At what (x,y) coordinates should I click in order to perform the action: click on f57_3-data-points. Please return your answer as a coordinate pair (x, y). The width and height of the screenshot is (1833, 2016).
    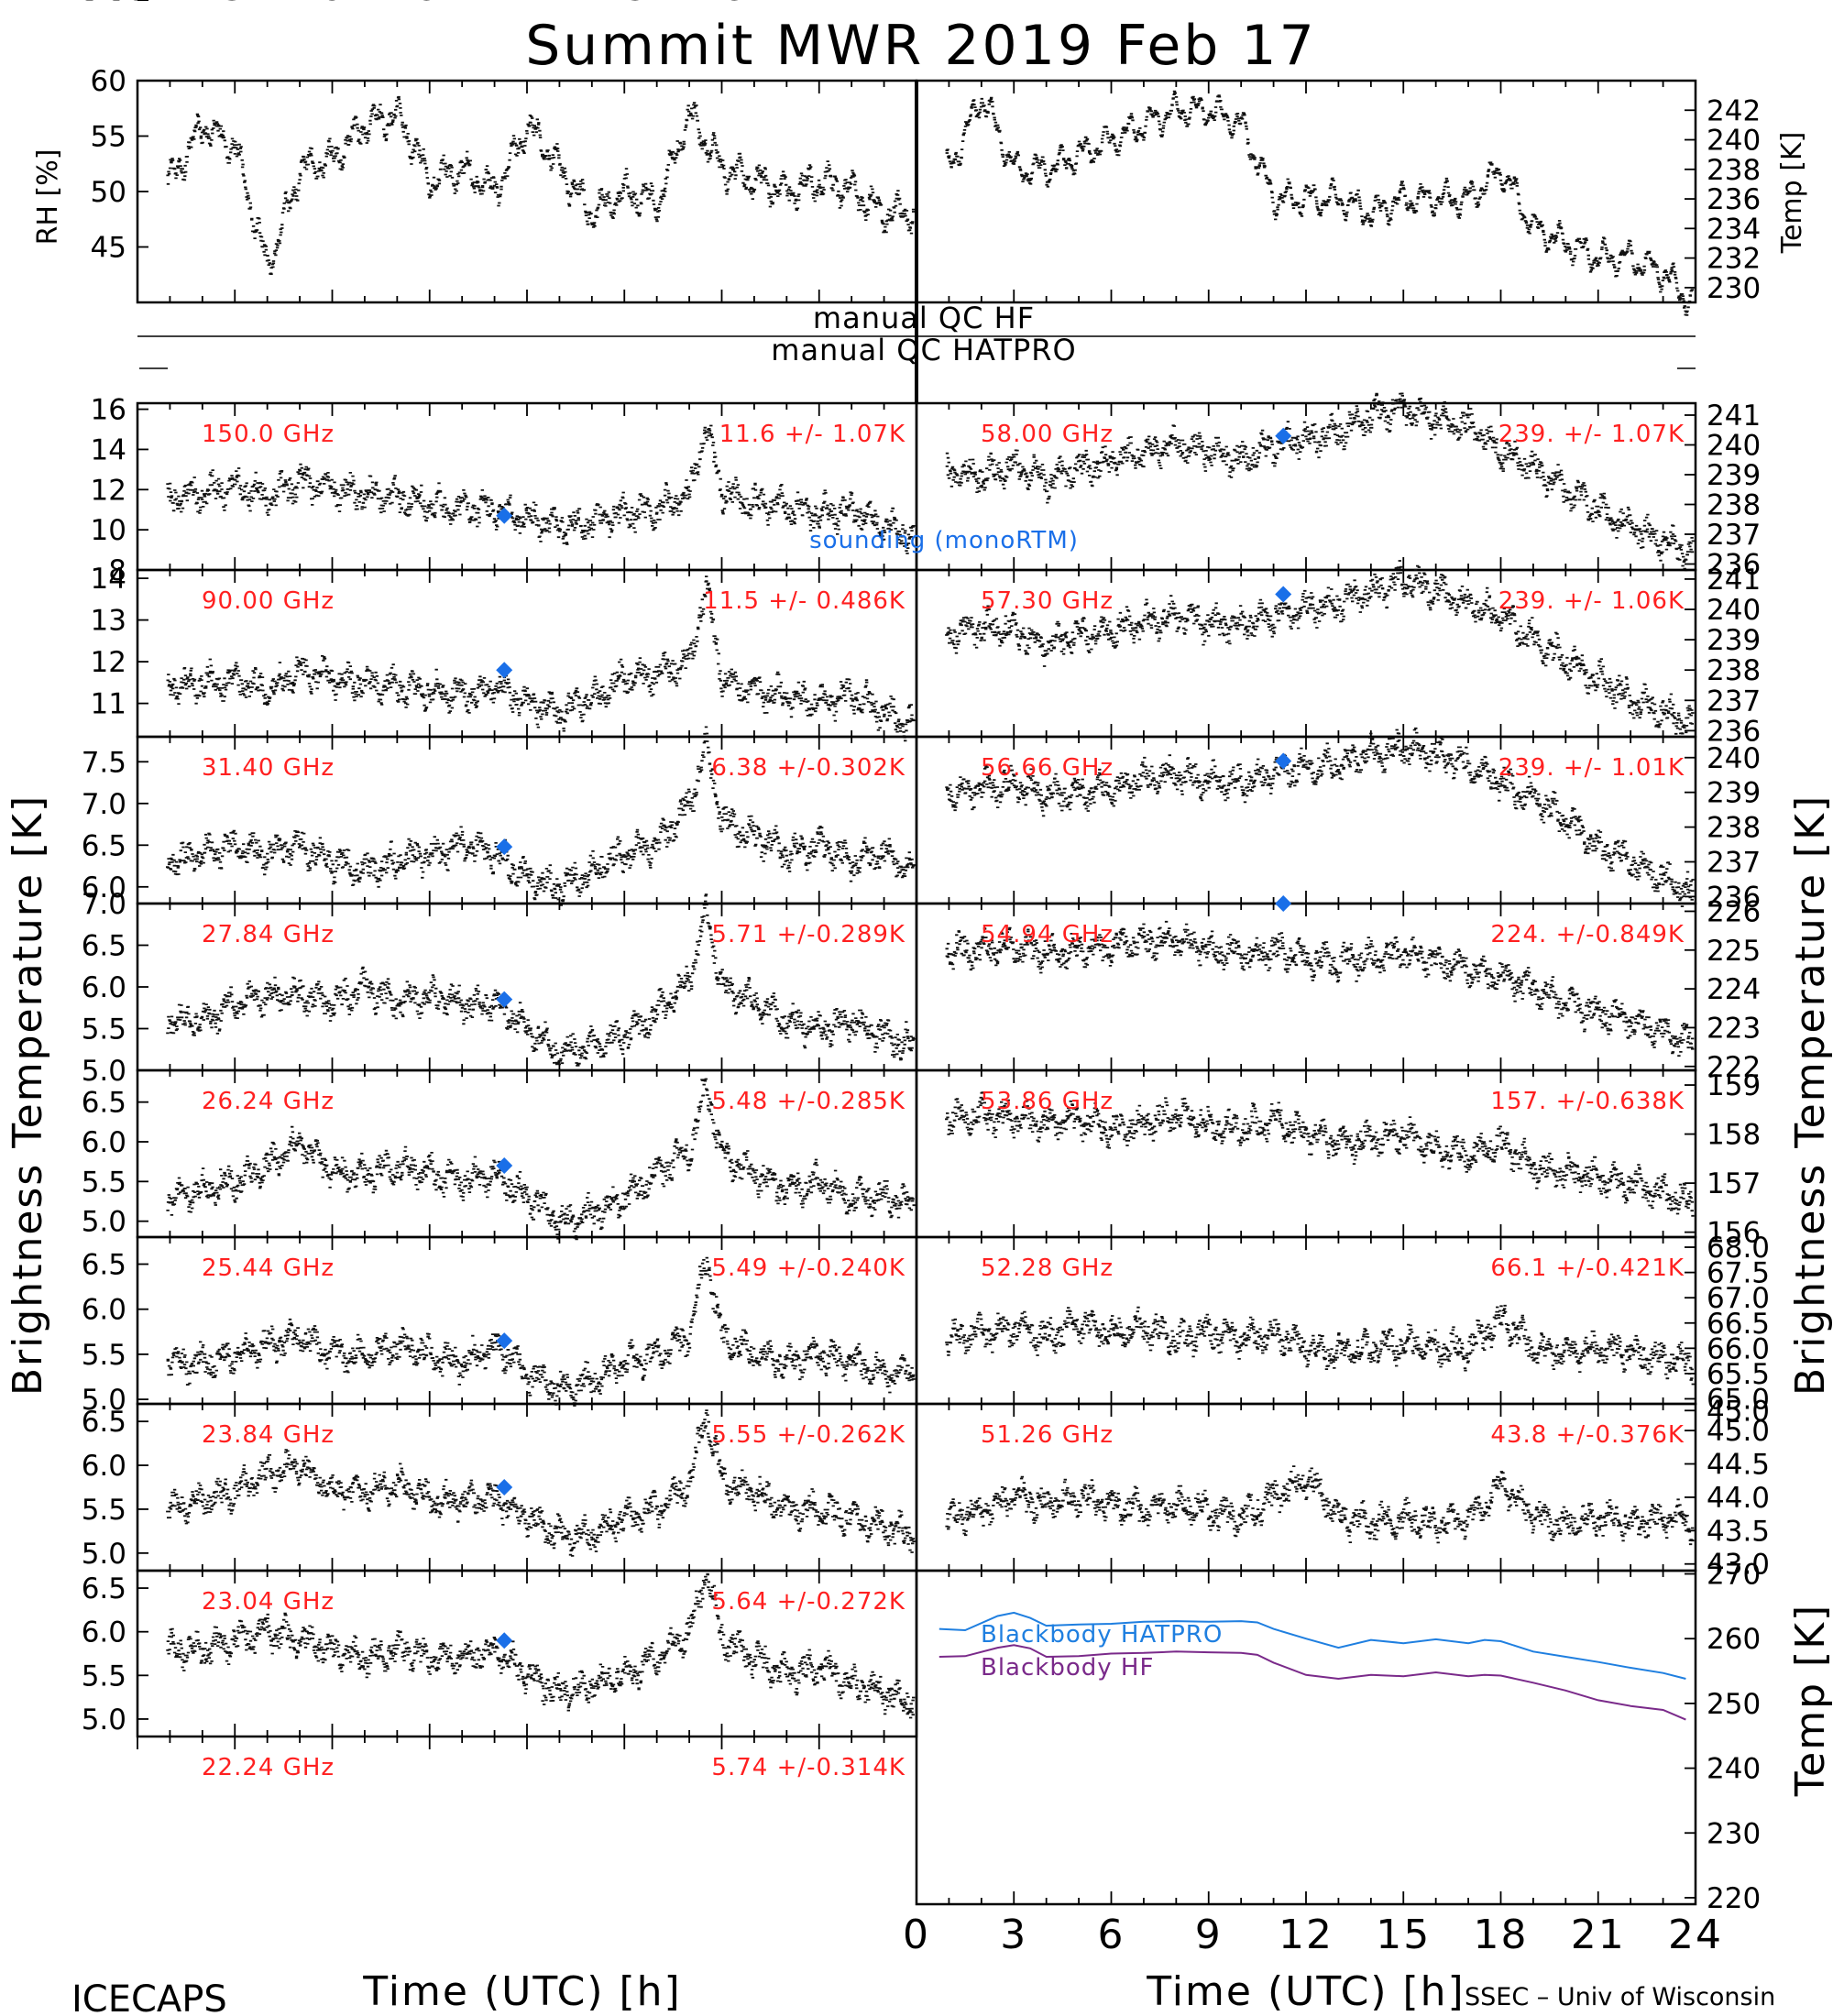
    Looking at the image, I should click on (1320, 649).